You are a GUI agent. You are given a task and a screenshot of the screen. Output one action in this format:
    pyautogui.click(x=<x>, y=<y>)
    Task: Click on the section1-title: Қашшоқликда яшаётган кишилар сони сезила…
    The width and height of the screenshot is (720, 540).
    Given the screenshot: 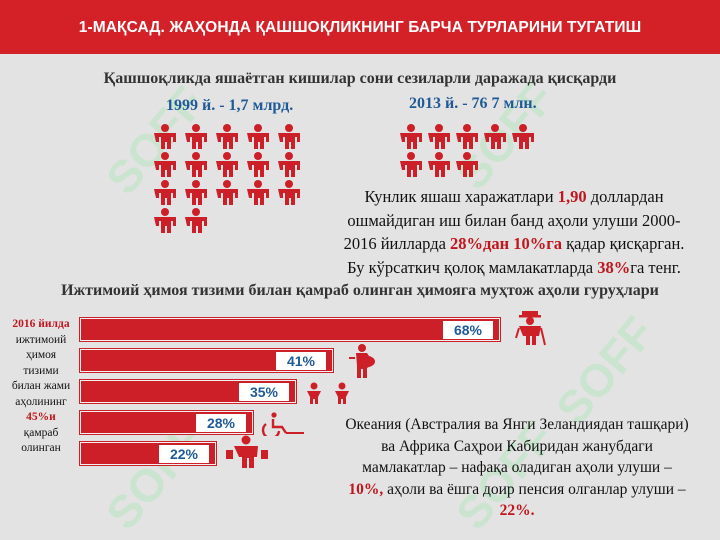 What is the action you would take?
    pyautogui.click(x=360, y=78)
    